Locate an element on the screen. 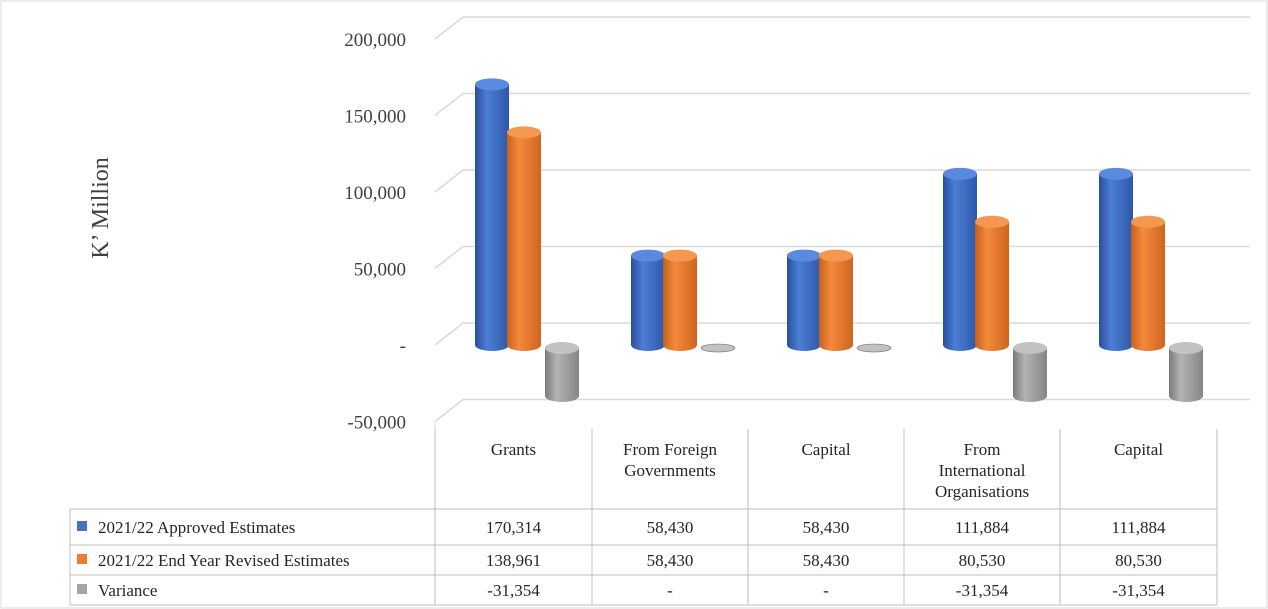 This screenshot has width=1268, height=609. y-tick-label: -50,000 is located at coordinates (376, 423).